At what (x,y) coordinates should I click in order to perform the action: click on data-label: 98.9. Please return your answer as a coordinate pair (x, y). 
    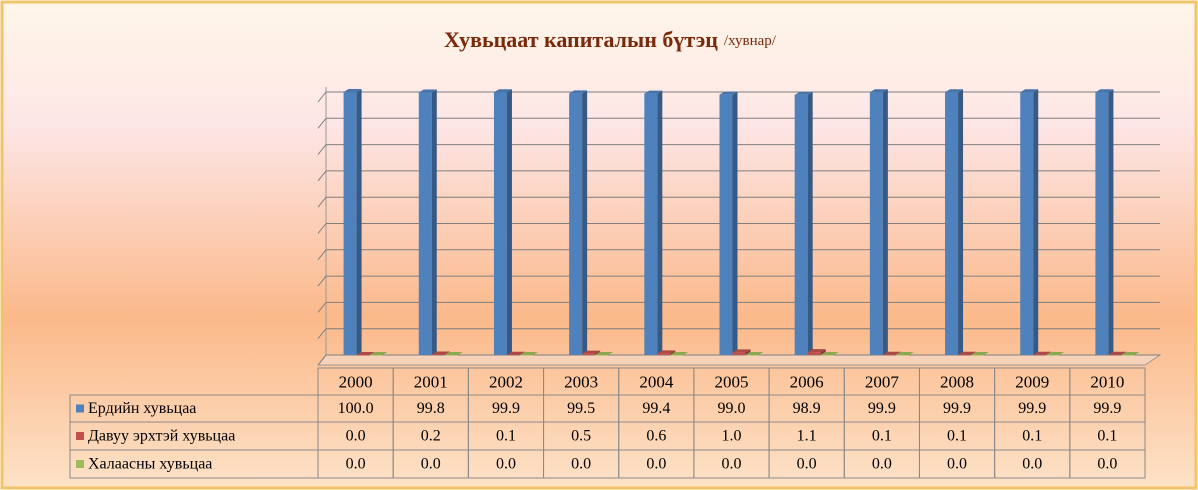
    Looking at the image, I should click on (807, 408).